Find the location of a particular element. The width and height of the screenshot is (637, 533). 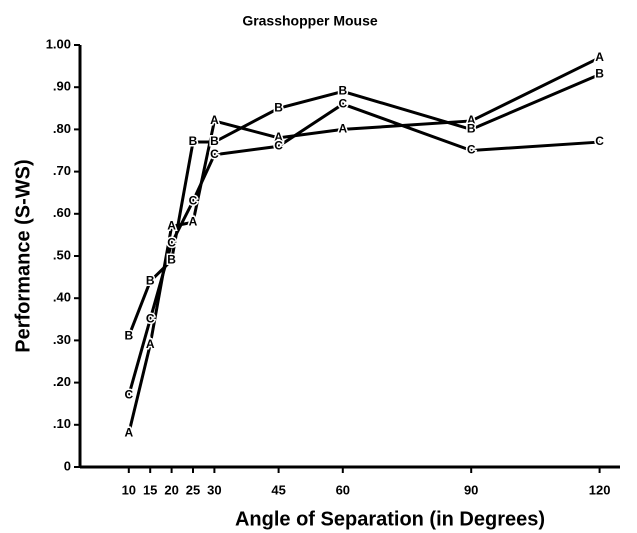

y-tick-label: .70 is located at coordinates (62, 170).